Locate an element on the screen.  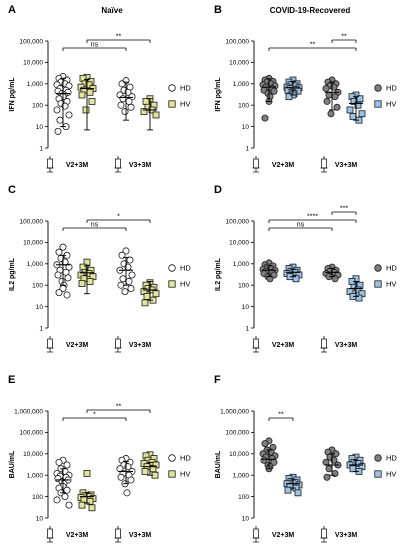
y-tick-label: 100,000 is located at coordinates (238, 221).